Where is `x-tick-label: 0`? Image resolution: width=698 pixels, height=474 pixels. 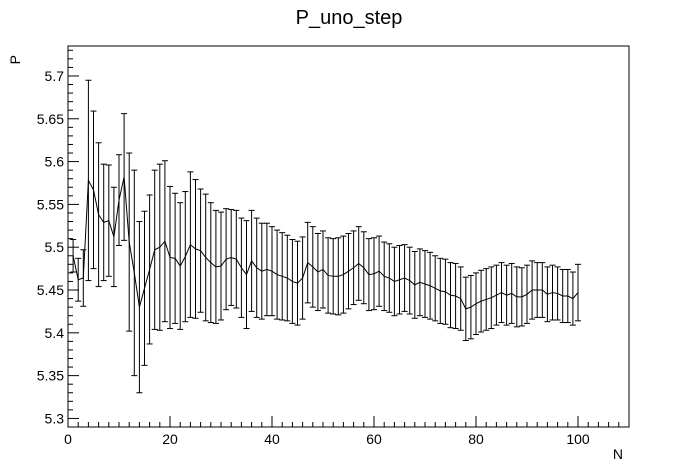
x-tick-label: 0 is located at coordinates (68, 439).